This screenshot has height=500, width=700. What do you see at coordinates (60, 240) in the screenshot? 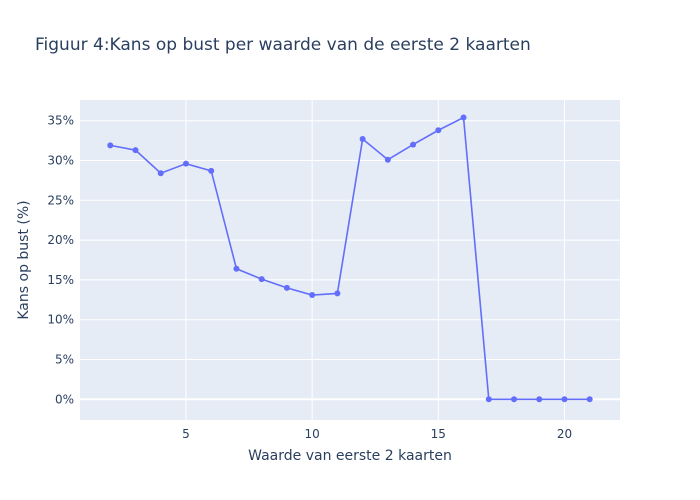
I see `y-tick-label: 20%` at bounding box center [60, 240].